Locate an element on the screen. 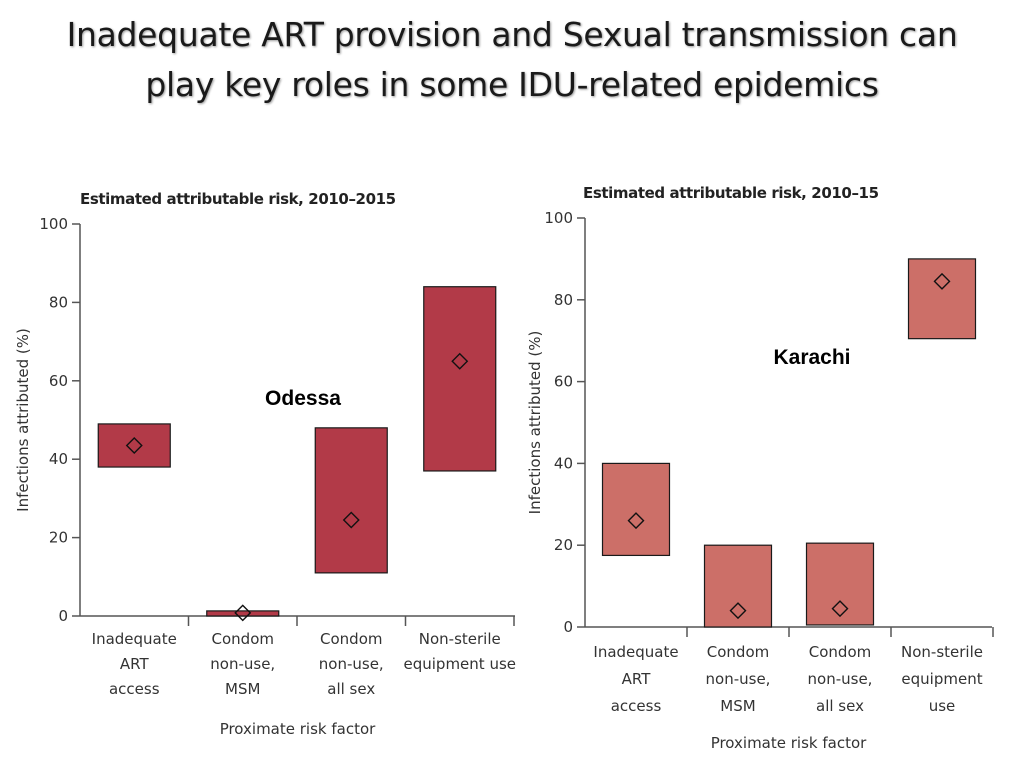  category-label-line: equipment is located at coordinates (941, 679).